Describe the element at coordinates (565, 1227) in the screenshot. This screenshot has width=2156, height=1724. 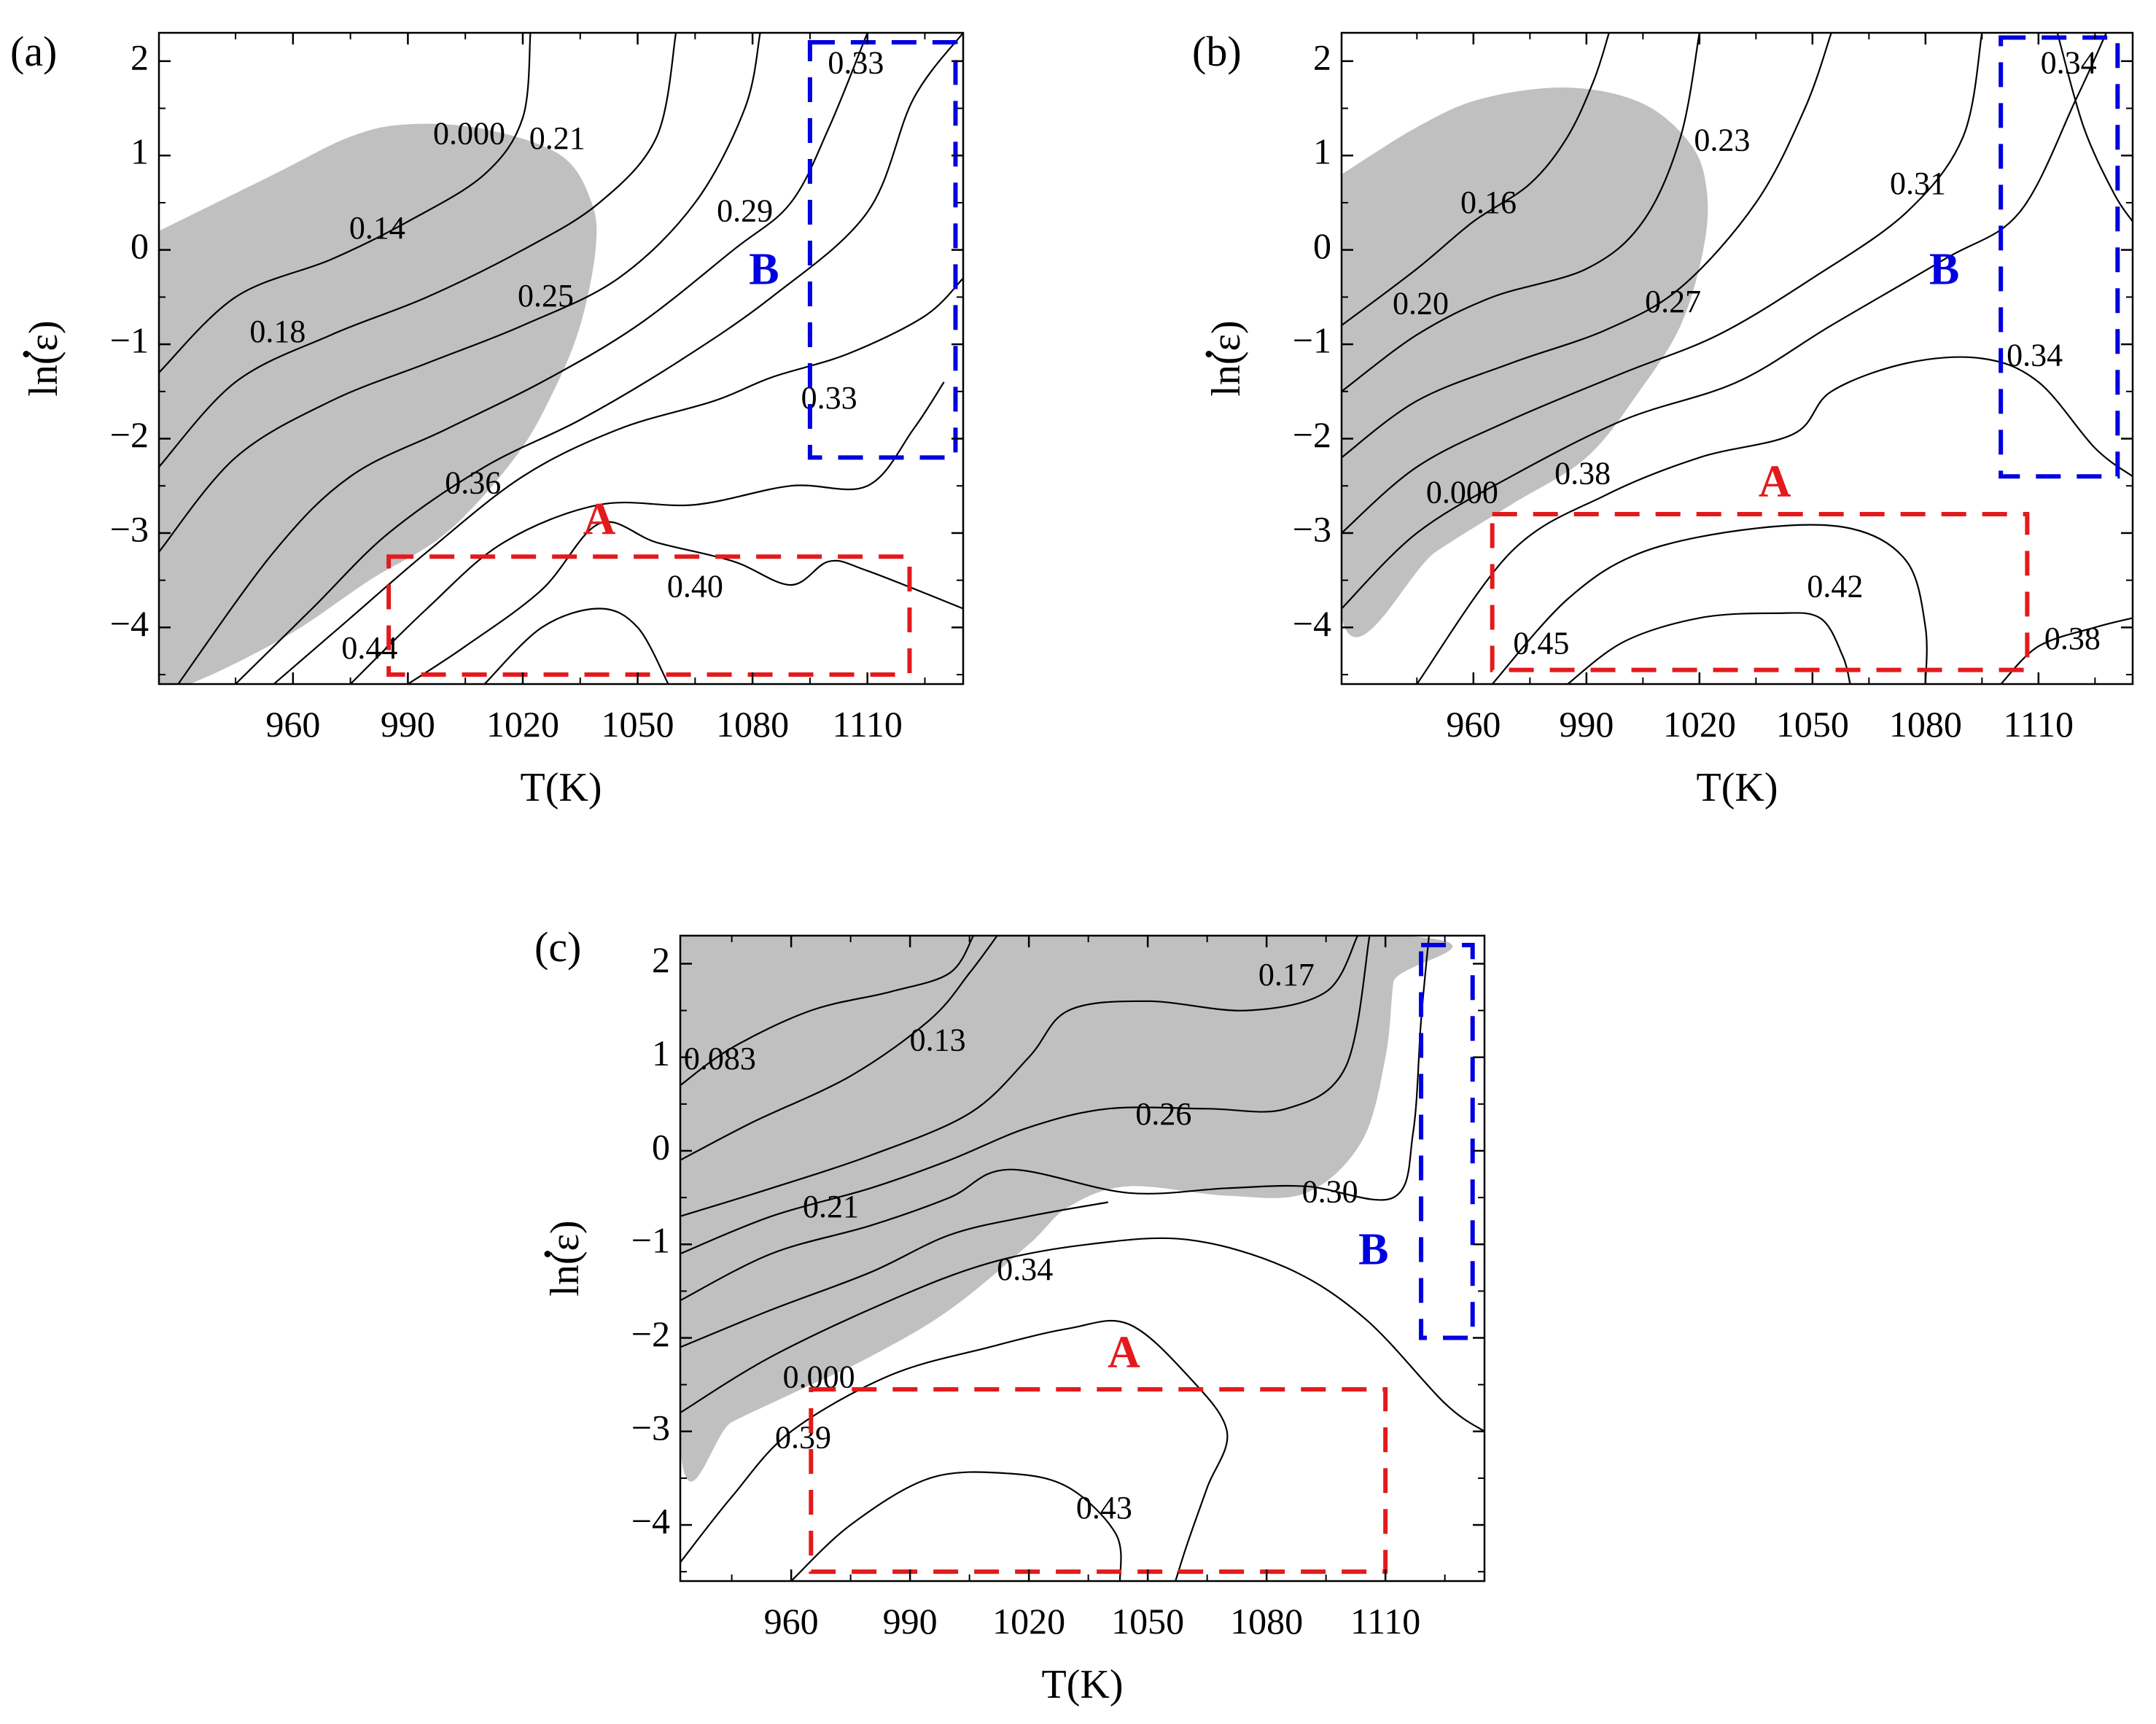
I see `y-axis-title-suffix: )` at that location.